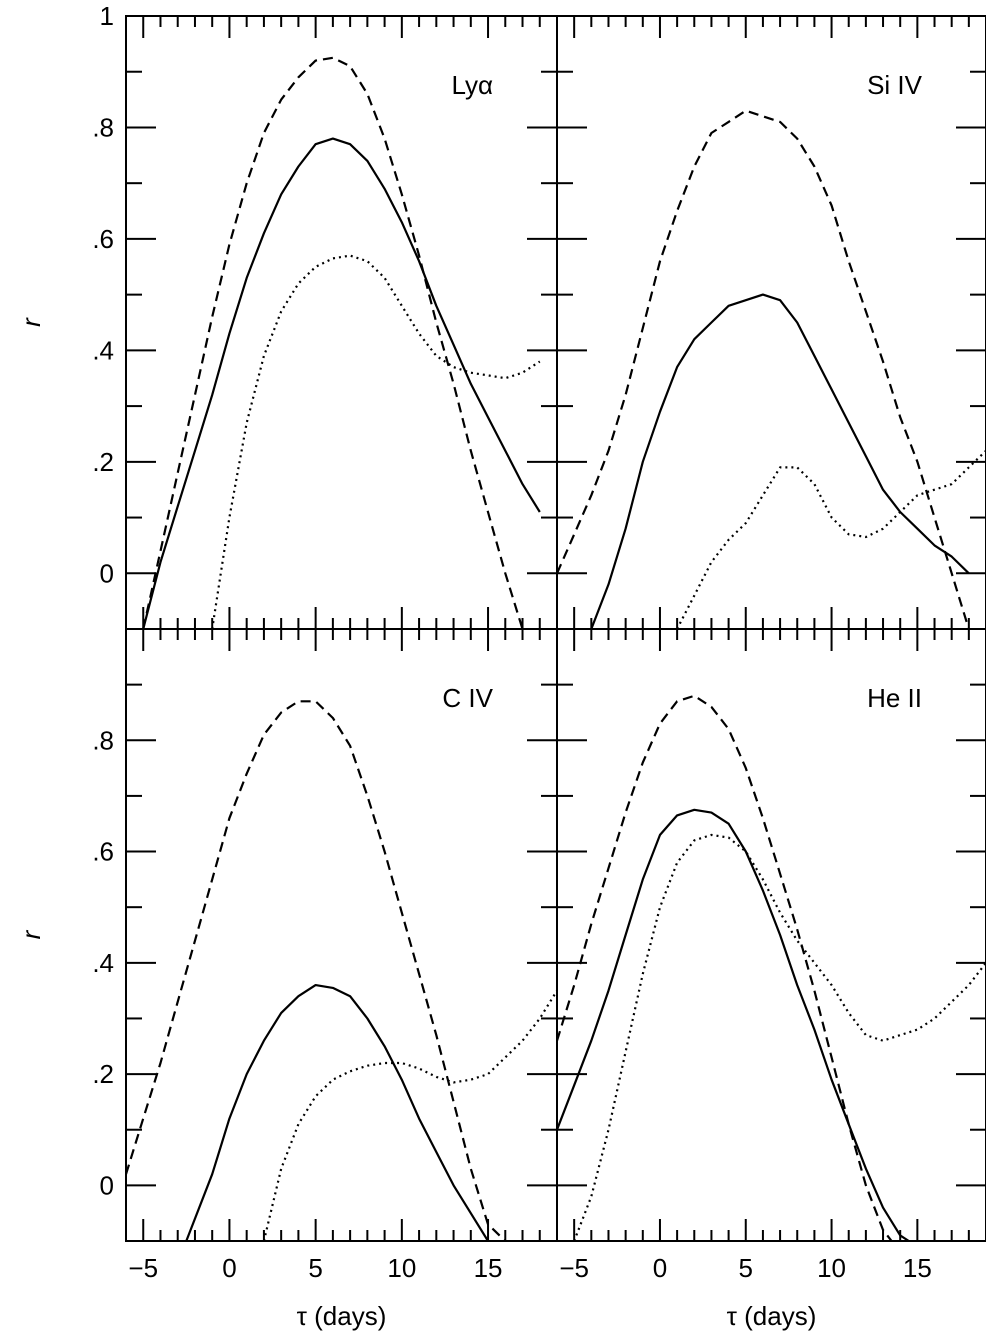 Image resolution: width=986 pixels, height=1338 pixels. I want to click on panel-label: Si IV, so click(895, 85).